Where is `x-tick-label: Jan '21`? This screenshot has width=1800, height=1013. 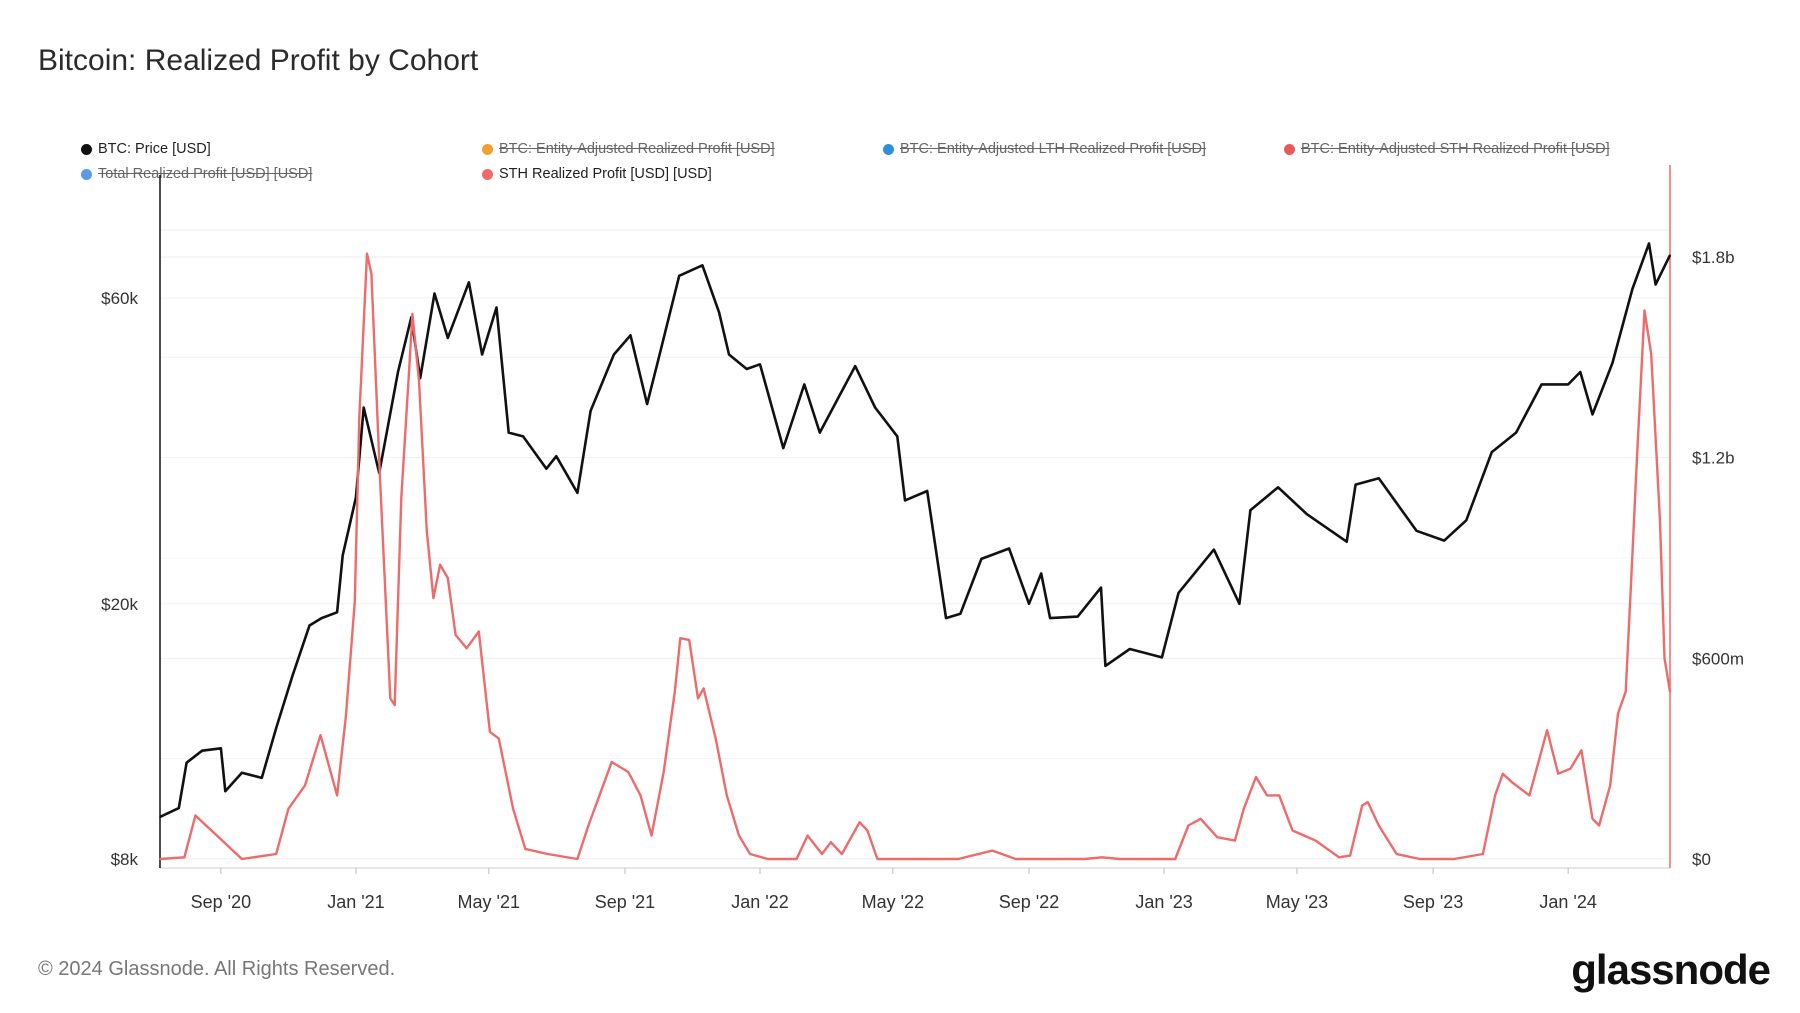 x-tick-label: Jan '21 is located at coordinates (355, 902).